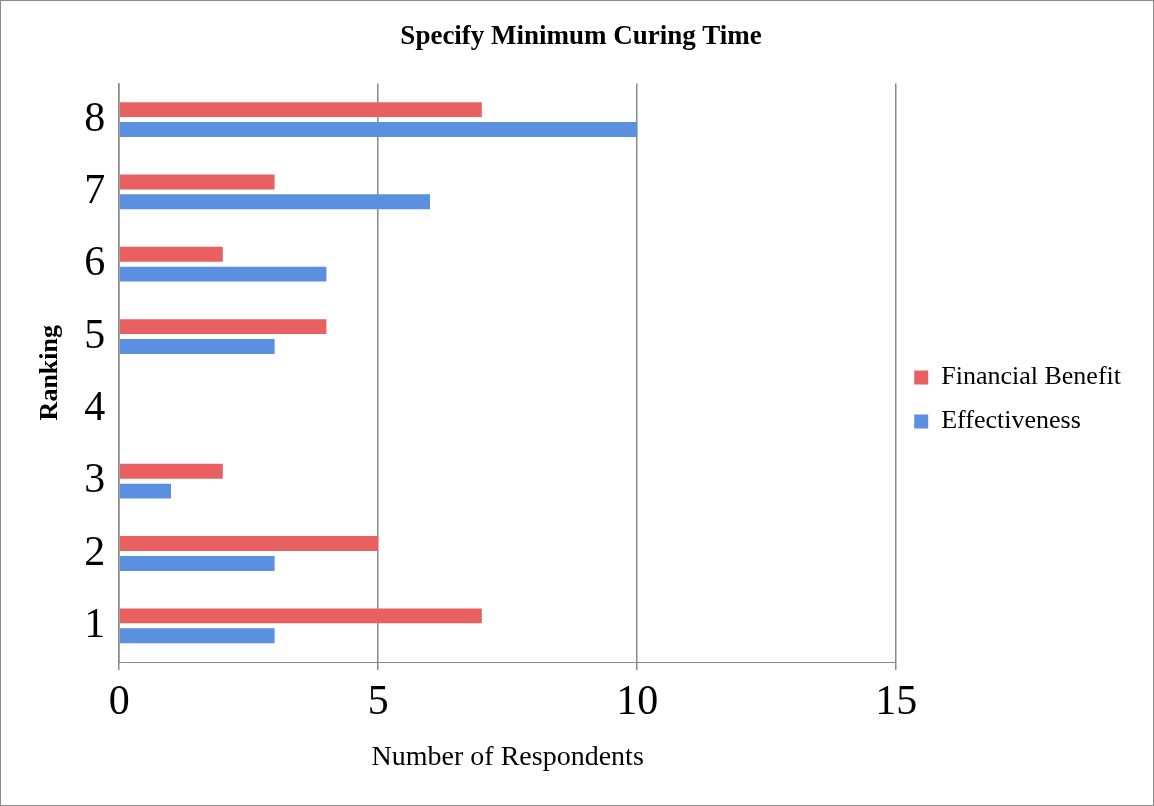 The height and width of the screenshot is (806, 1154). Describe the element at coordinates (581, 35) in the screenshot. I see `chart-title: Specify Minimum Curing Time` at that location.